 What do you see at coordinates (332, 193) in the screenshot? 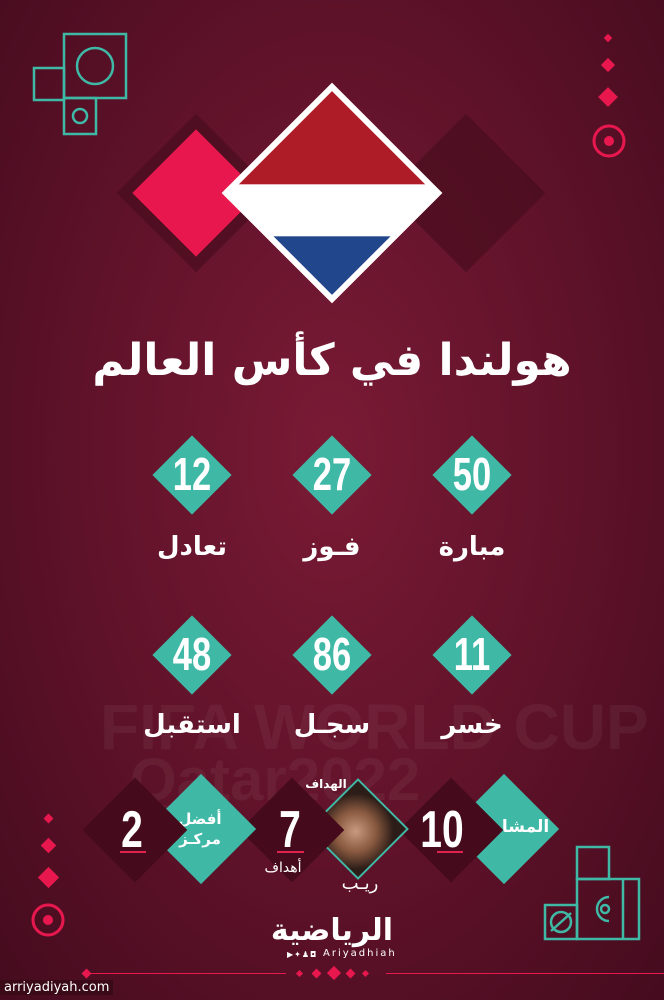
I see `netherlands-flag` at bounding box center [332, 193].